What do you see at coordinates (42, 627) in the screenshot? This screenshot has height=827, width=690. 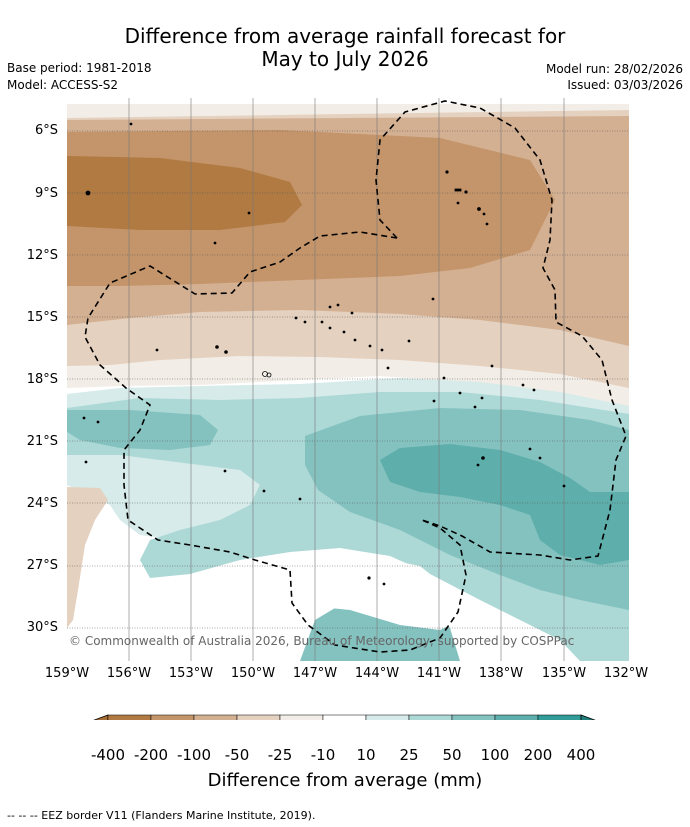 I see `lat-label-30s: 30°S` at bounding box center [42, 627].